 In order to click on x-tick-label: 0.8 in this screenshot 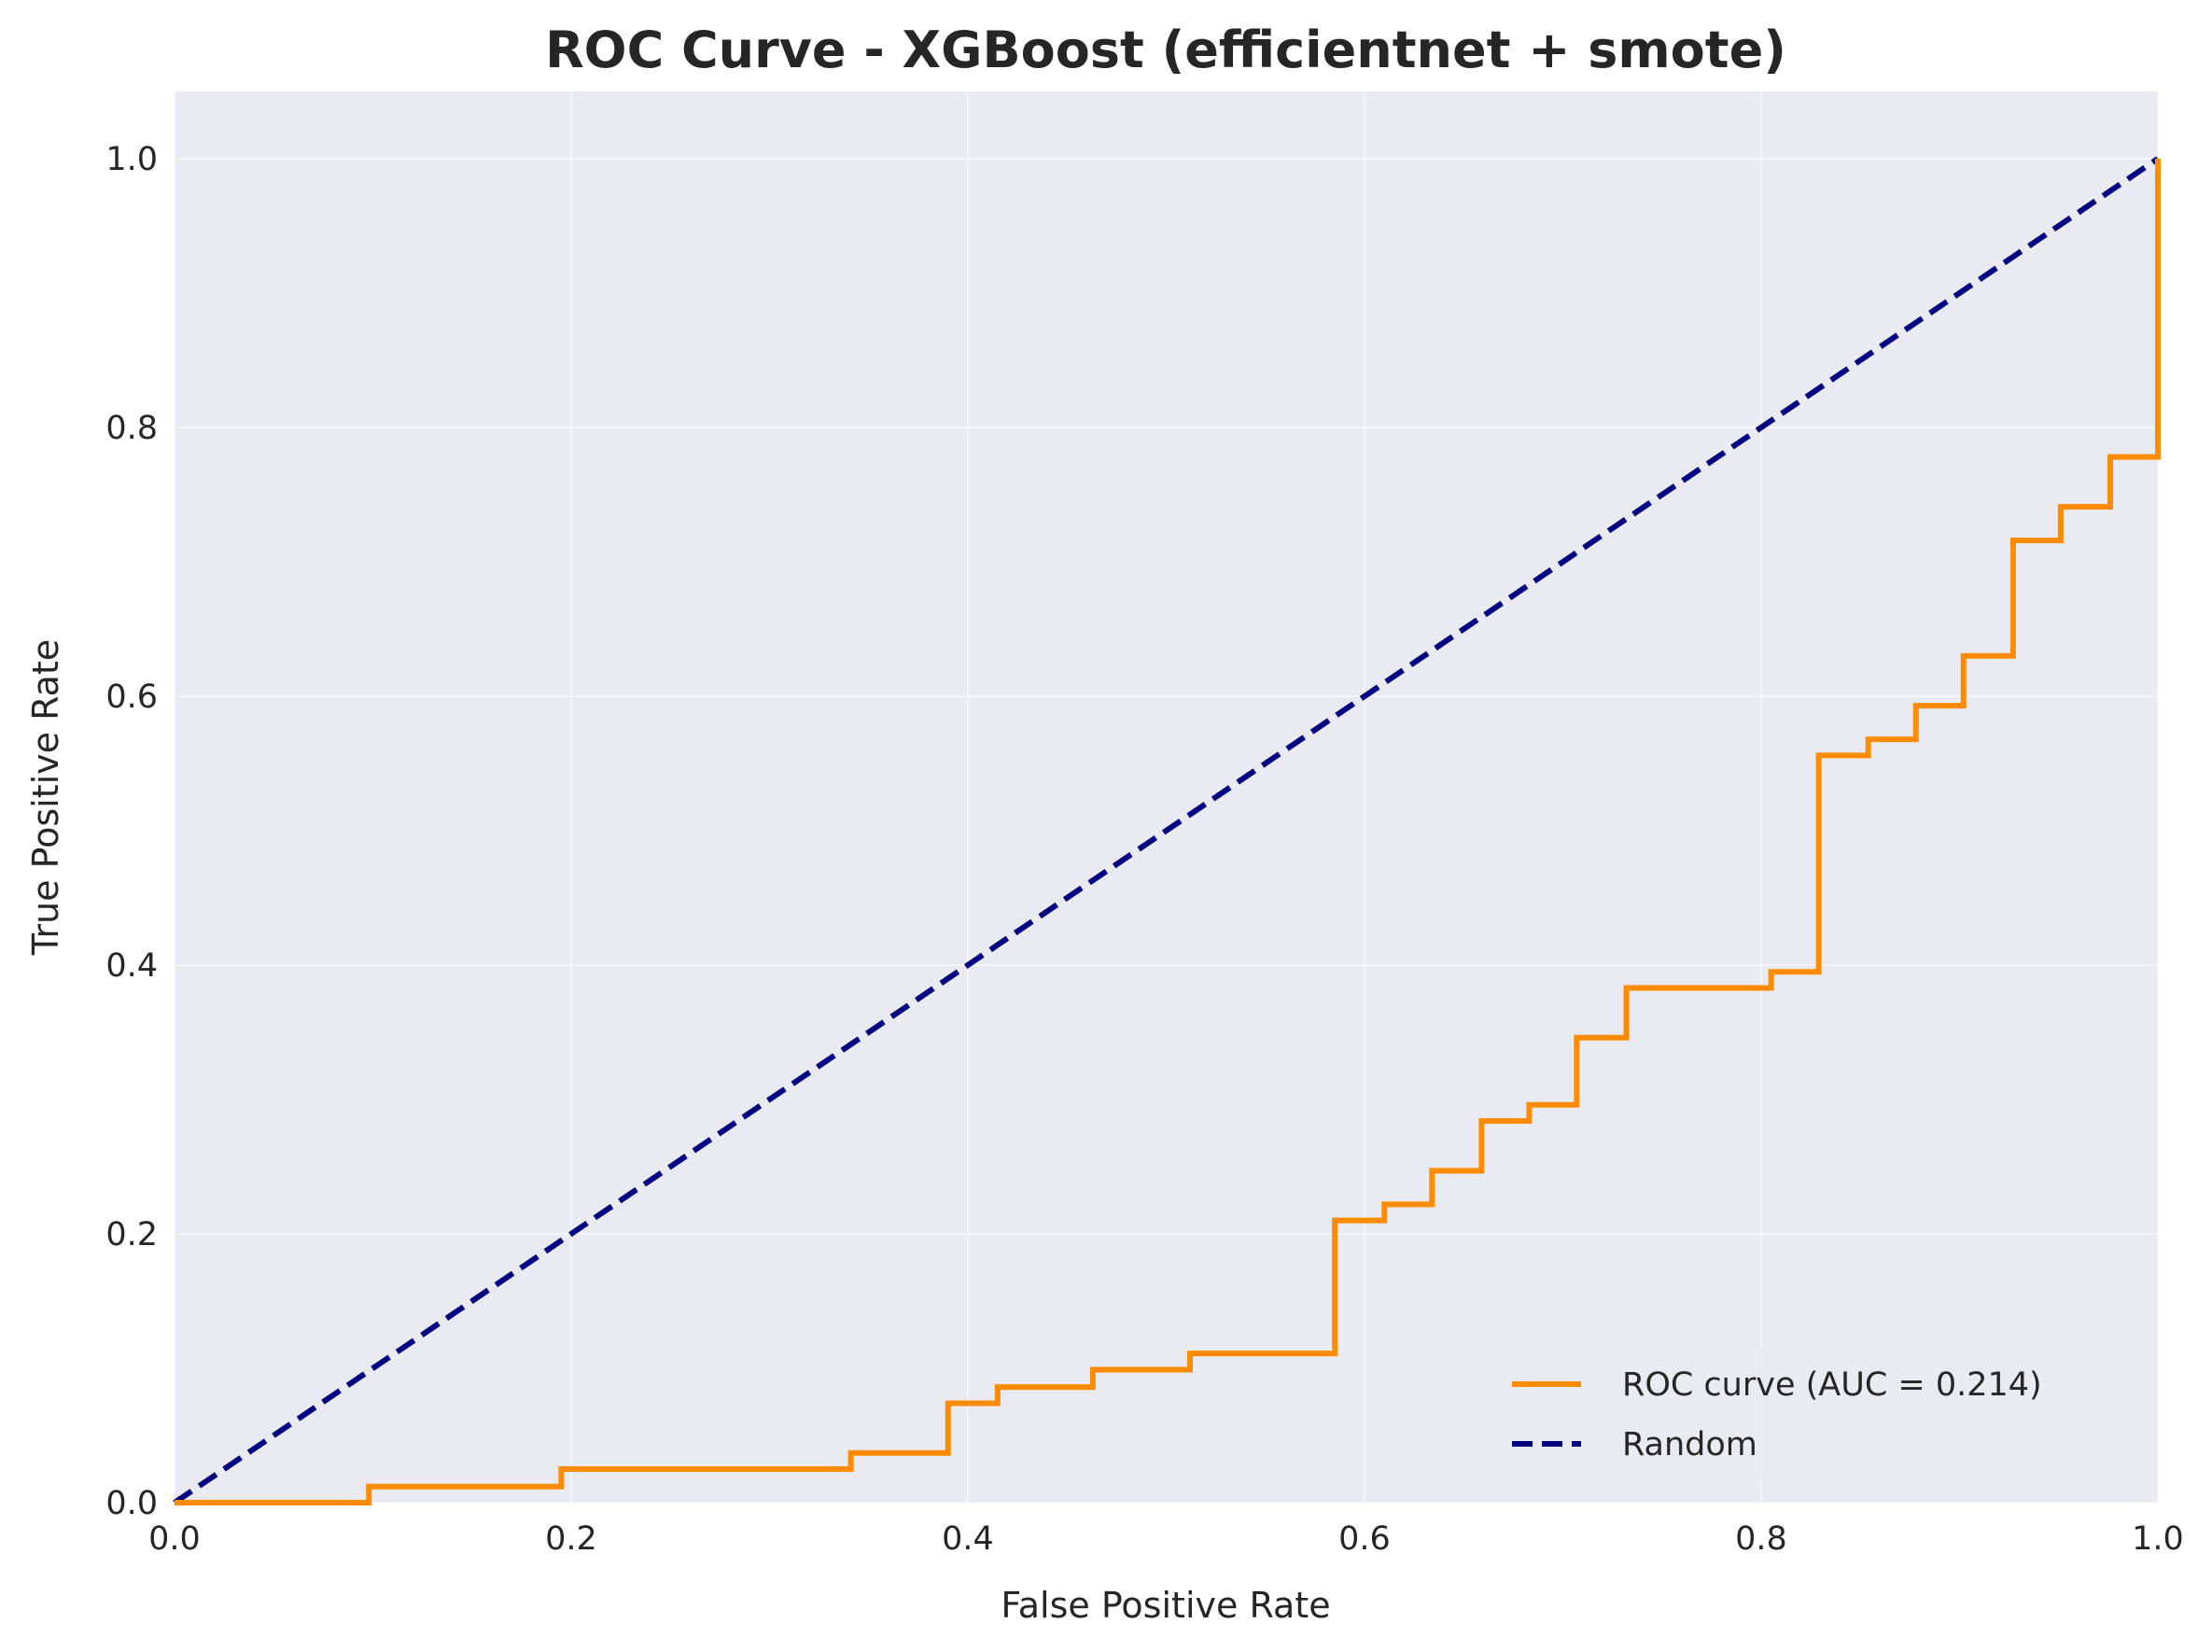, I will do `click(1761, 1539)`.